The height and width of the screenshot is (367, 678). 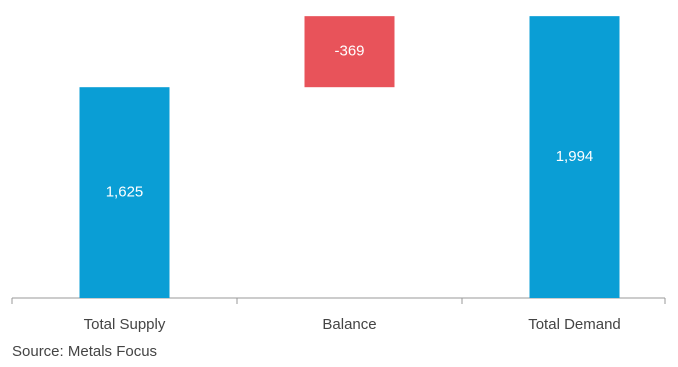 I want to click on x-tick-label: Balance, so click(x=349, y=324).